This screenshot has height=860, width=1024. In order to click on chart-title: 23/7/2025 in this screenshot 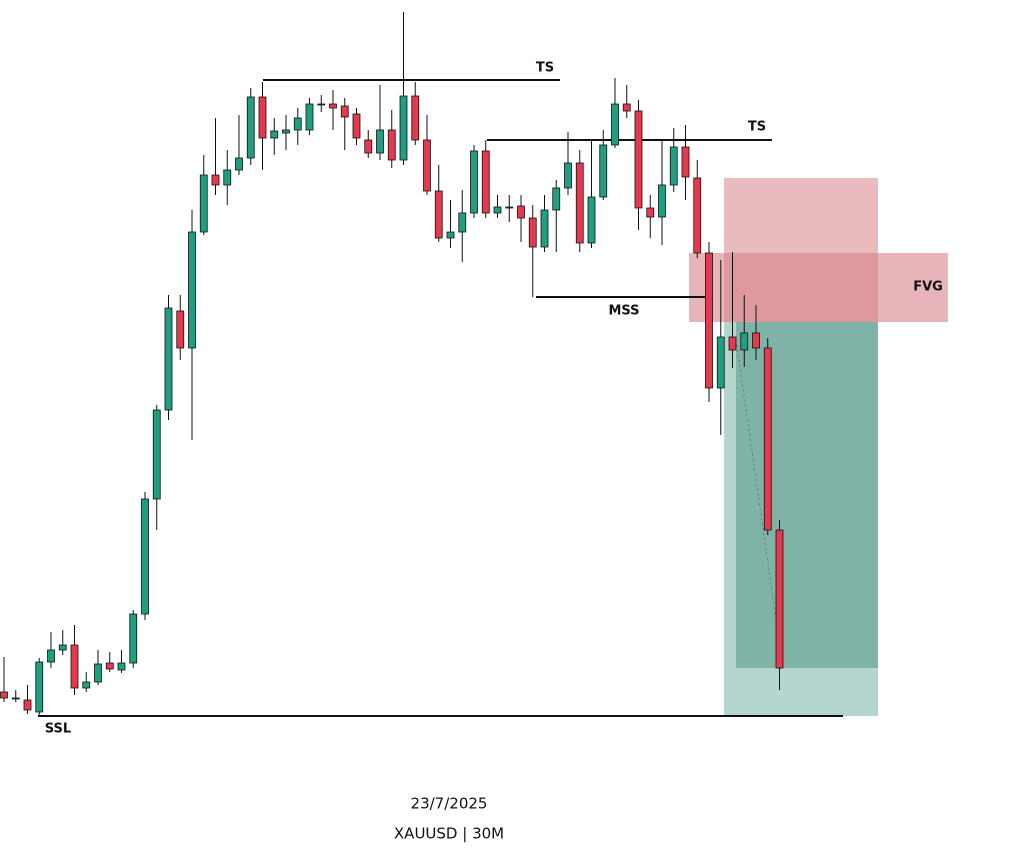, I will do `click(449, 804)`.